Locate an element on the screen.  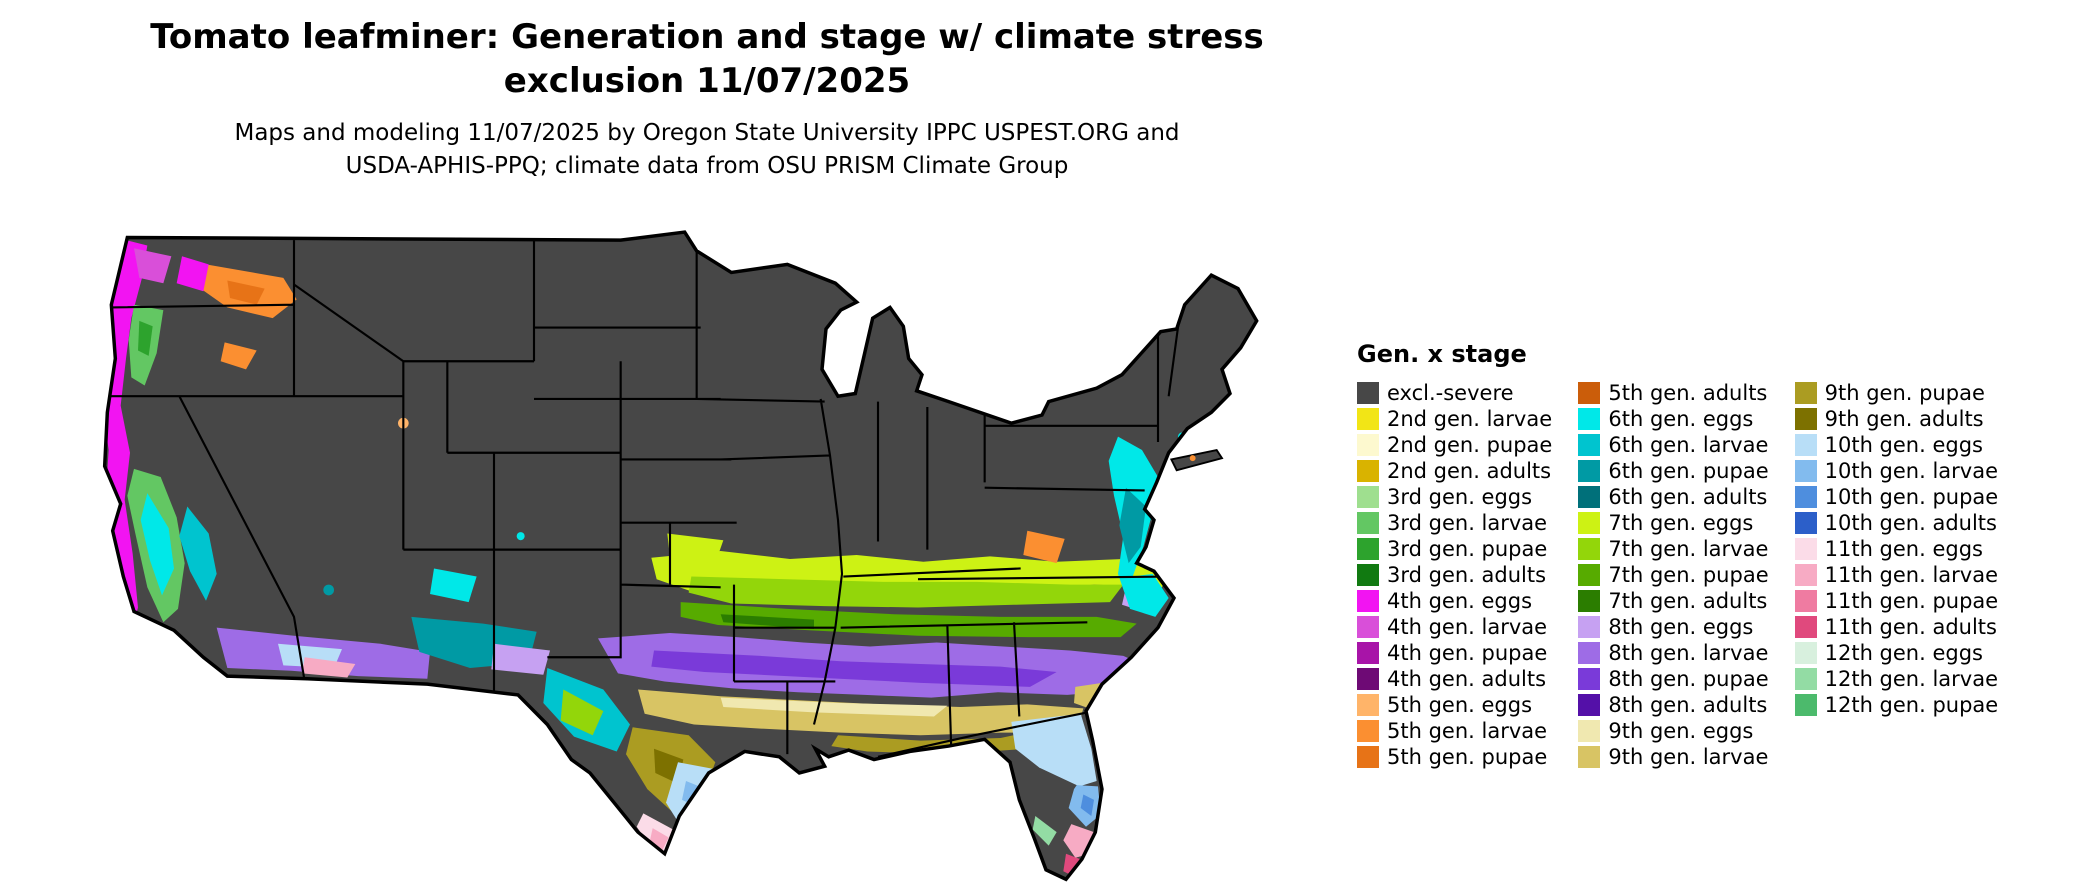
legend-label: 4th gen. pupae is located at coordinates (1467, 653).